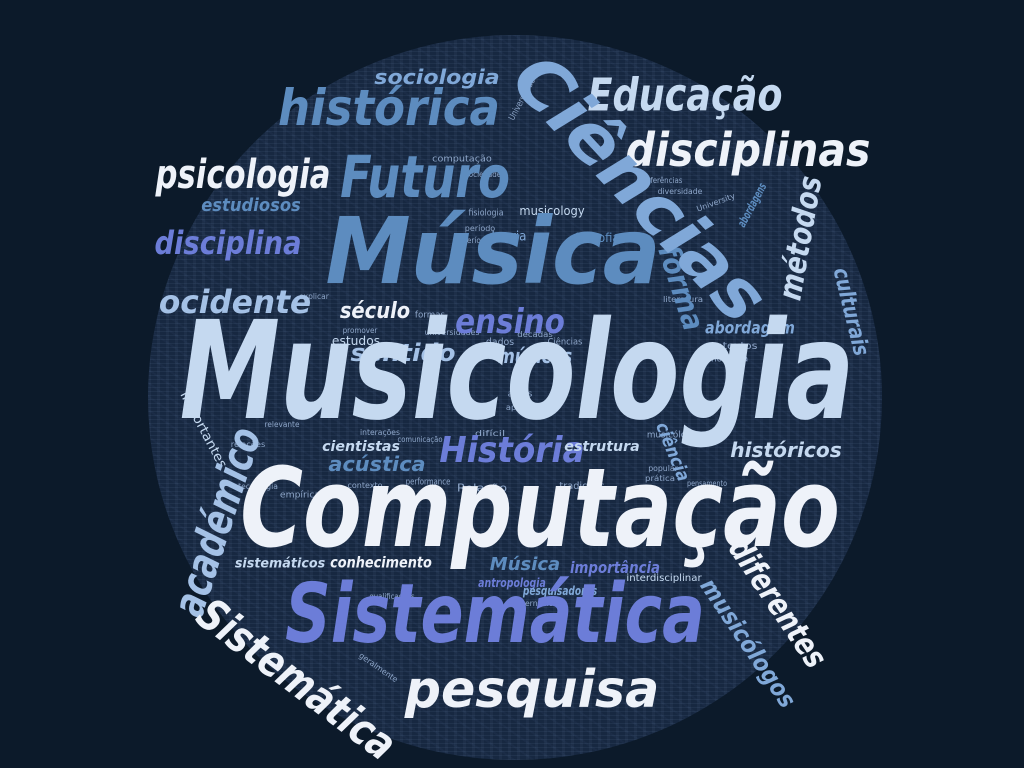  What do you see at coordinates (672, 435) in the screenshot?
I see `word-musicologo: musicólogo` at bounding box center [672, 435].